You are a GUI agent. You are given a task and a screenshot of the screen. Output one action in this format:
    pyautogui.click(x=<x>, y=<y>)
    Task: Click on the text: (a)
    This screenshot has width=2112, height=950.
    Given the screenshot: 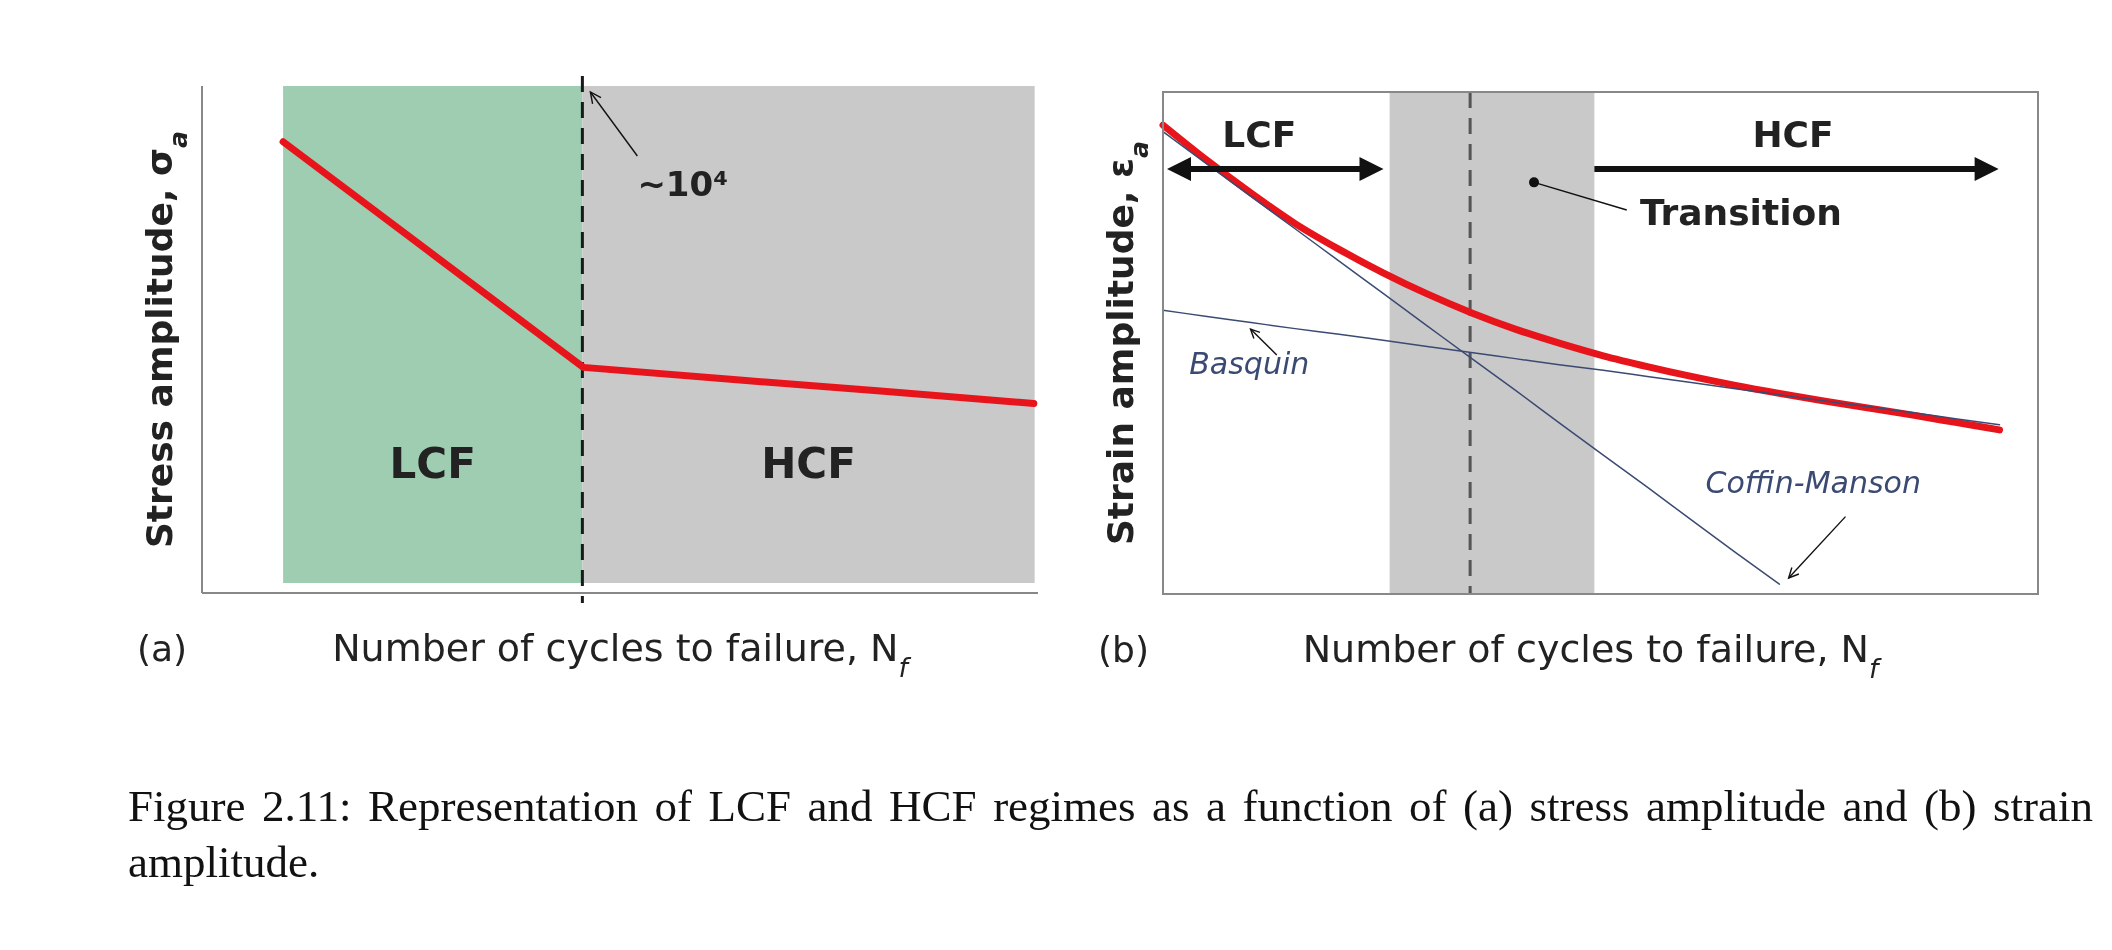 What is the action you would take?
    pyautogui.click(x=162, y=648)
    